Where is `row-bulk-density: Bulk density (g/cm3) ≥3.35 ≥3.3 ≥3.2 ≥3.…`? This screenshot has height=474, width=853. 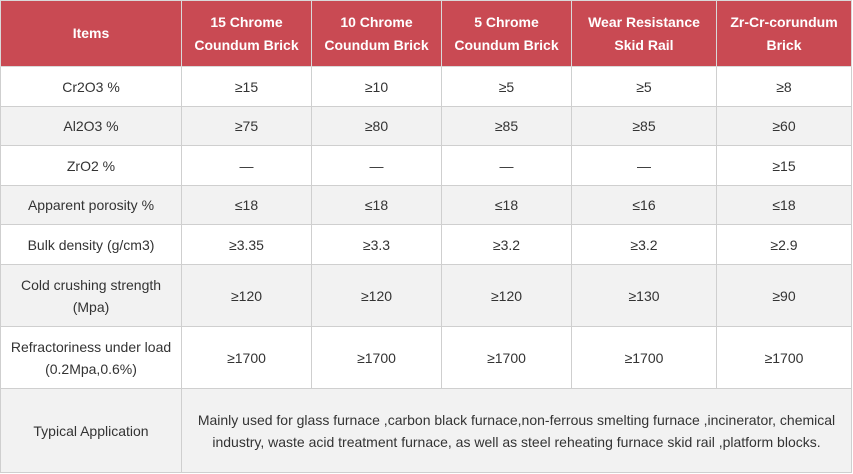 row-bulk-density: Bulk density (g/cm3) ≥3.35 ≥3.3 ≥3.2 ≥3.… is located at coordinates (426, 244).